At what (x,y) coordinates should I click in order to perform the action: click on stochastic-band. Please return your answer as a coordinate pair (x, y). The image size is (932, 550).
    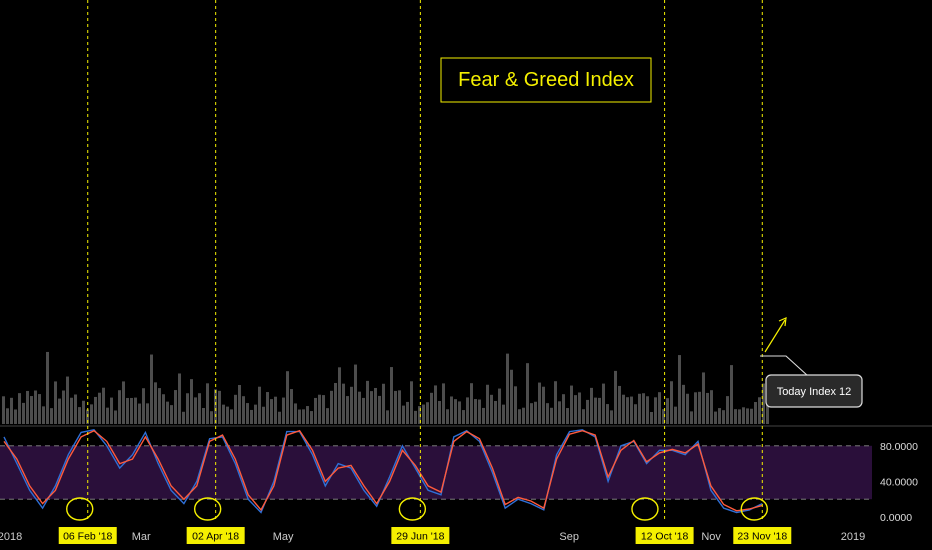
    Looking at the image, I should click on (436, 472).